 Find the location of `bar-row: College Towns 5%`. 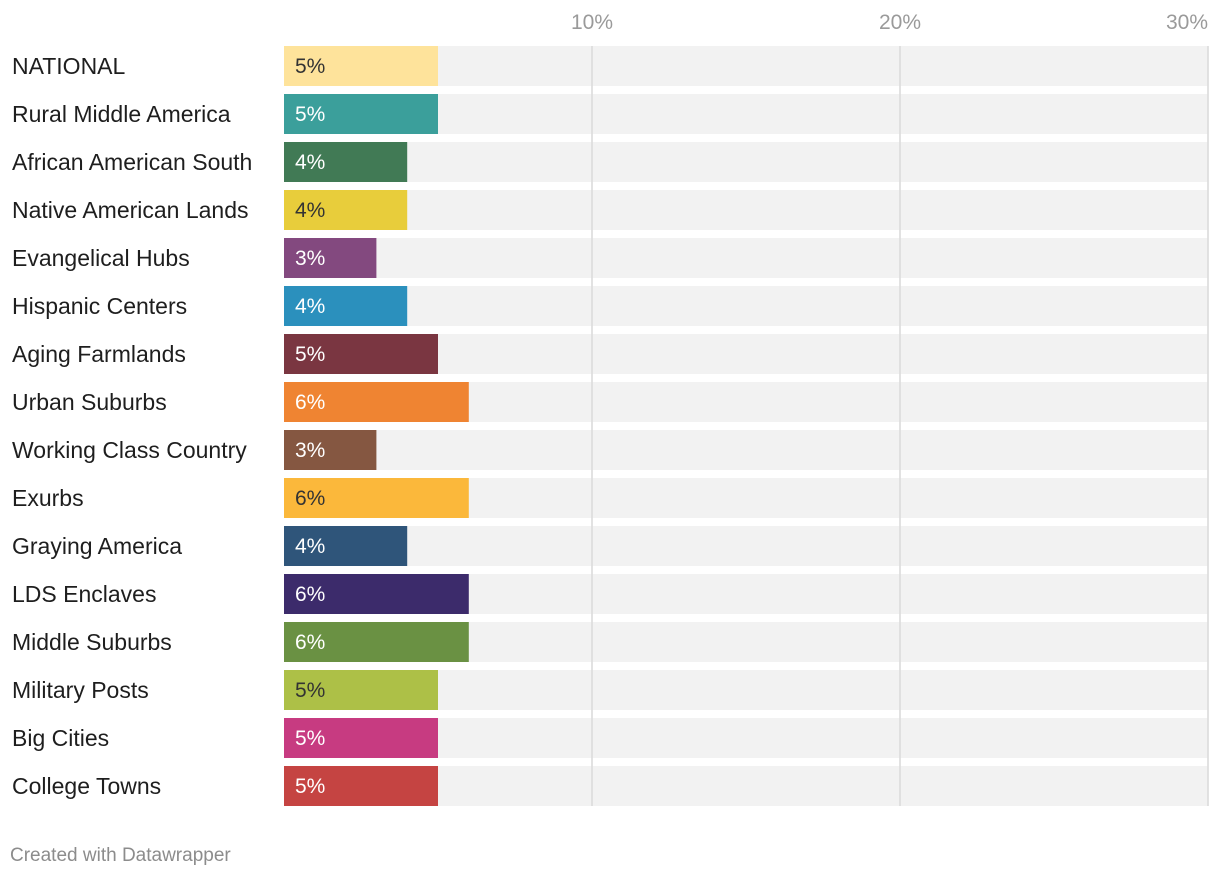

bar-row: College Towns 5% is located at coordinates (225, 786).